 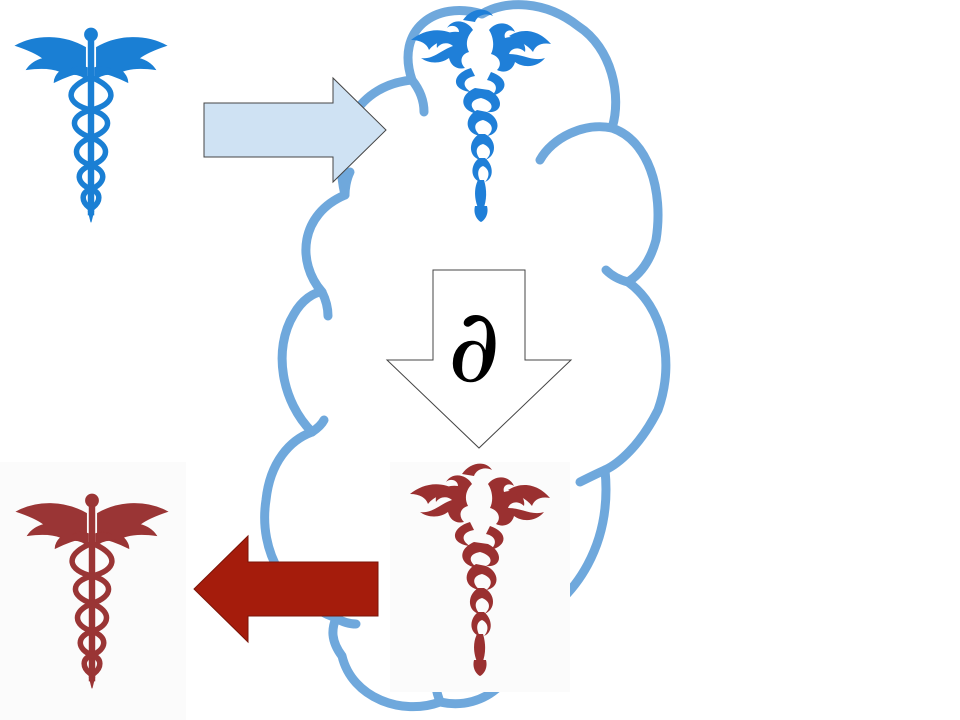 I want to click on arrow-derivative, so click(x=479, y=359).